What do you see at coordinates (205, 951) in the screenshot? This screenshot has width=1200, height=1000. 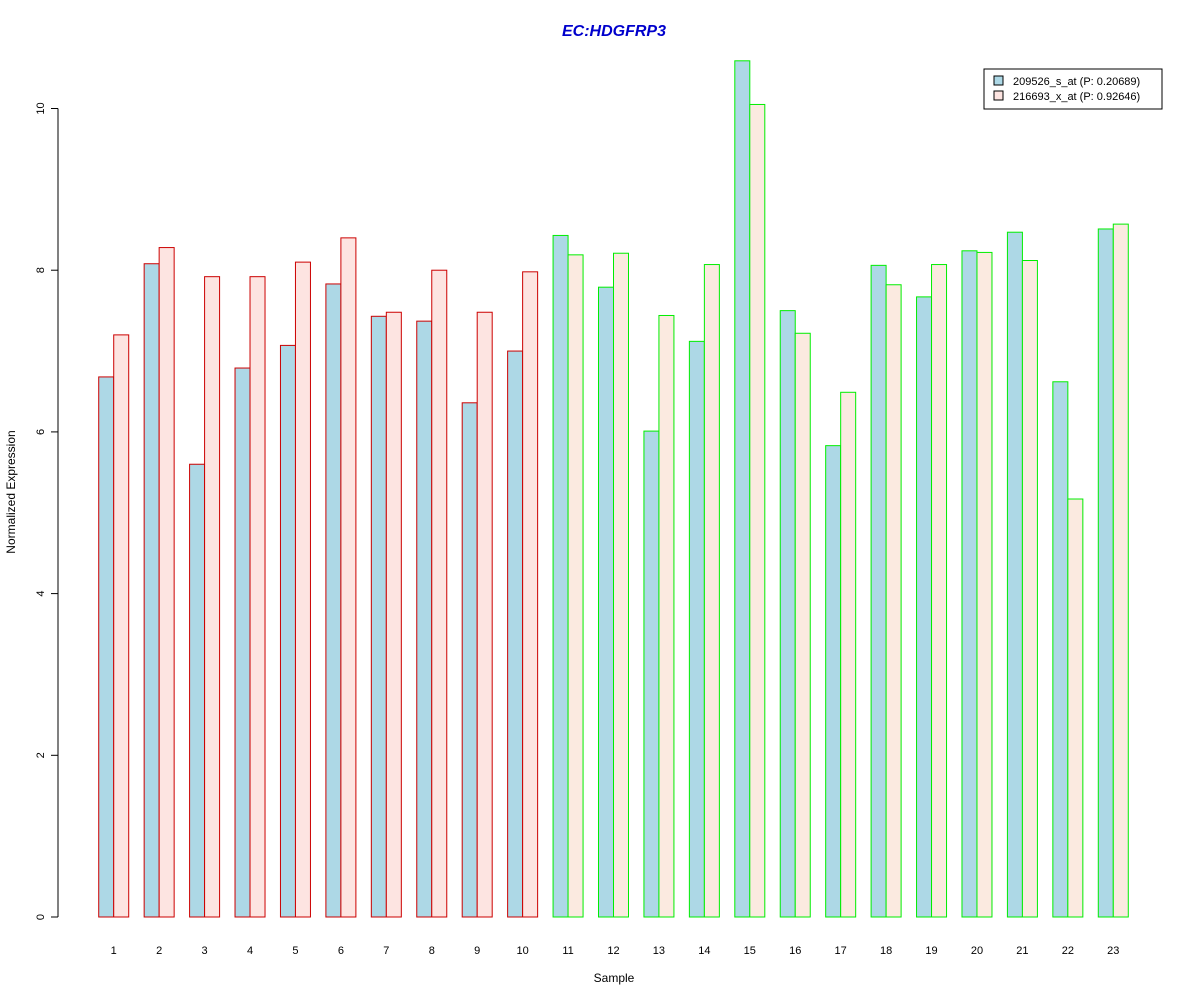 I see `x-tick-label: 3` at bounding box center [205, 951].